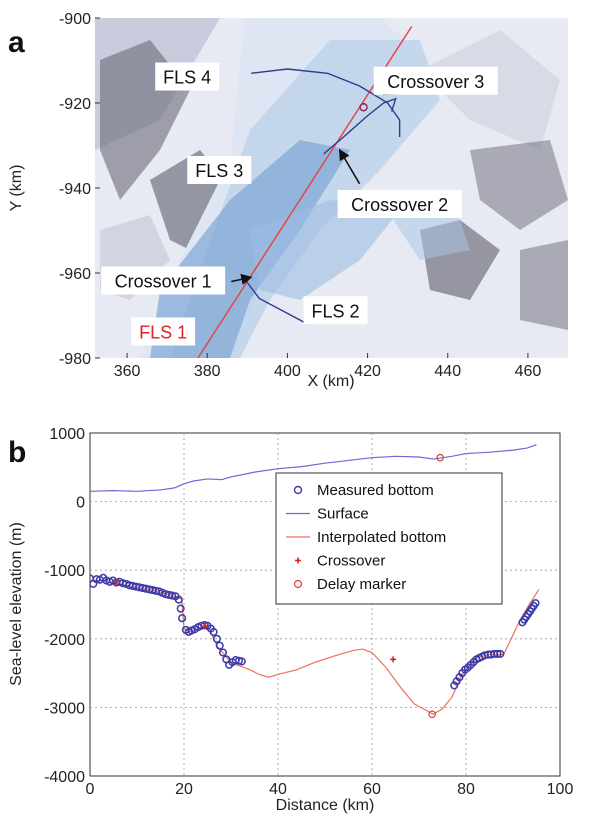 The height and width of the screenshot is (820, 589). I want to click on map-label-crossover-3: Crossover 3, so click(435, 80).